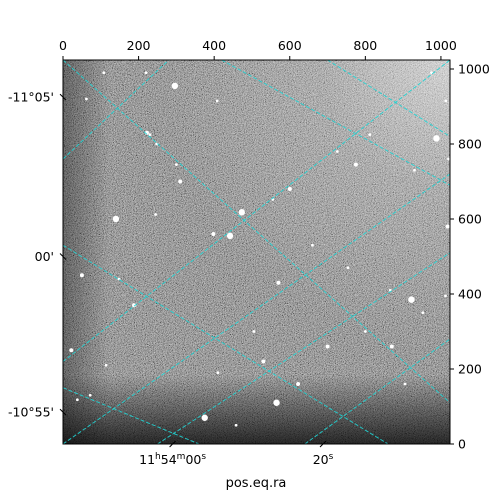  What do you see at coordinates (474, 69) in the screenshot?
I see `y-tick-label: 1000` at bounding box center [474, 69].